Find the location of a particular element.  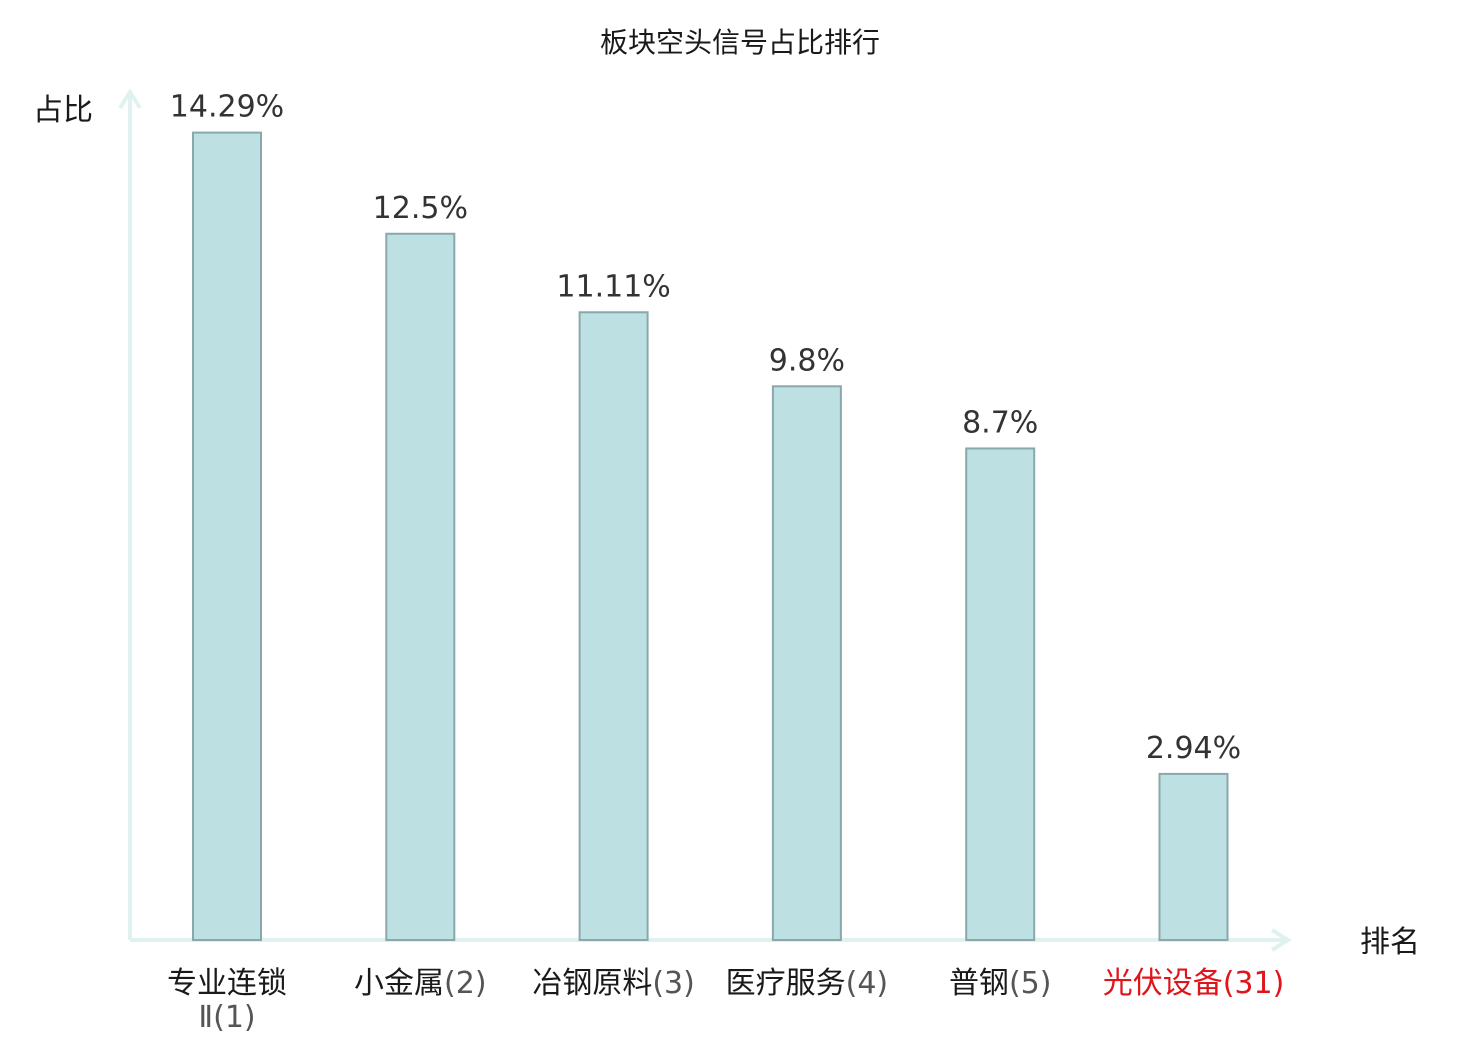

category-rank: (2) is located at coordinates (465, 983).